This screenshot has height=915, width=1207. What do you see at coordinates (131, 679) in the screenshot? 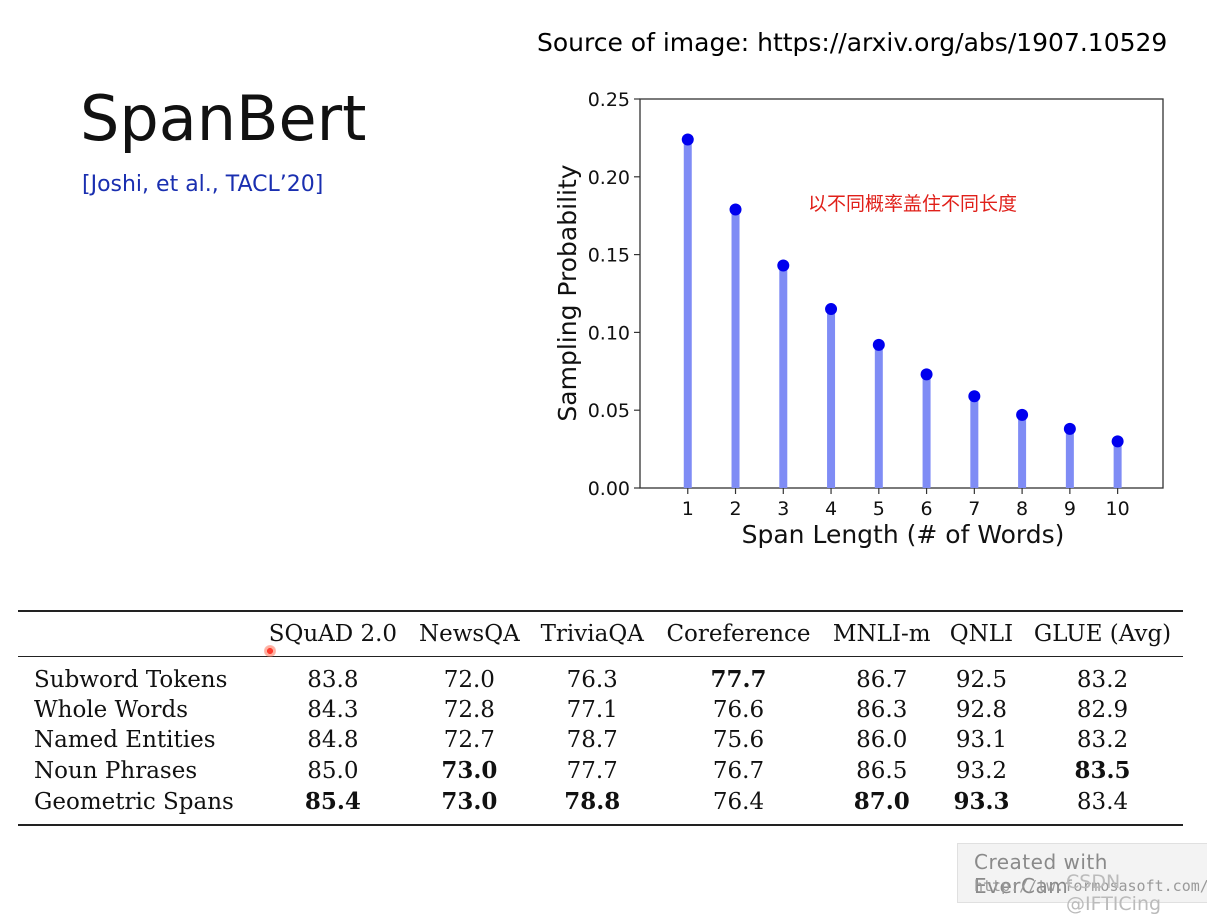
I see `table-row-label: Subword Tokens` at bounding box center [131, 679].